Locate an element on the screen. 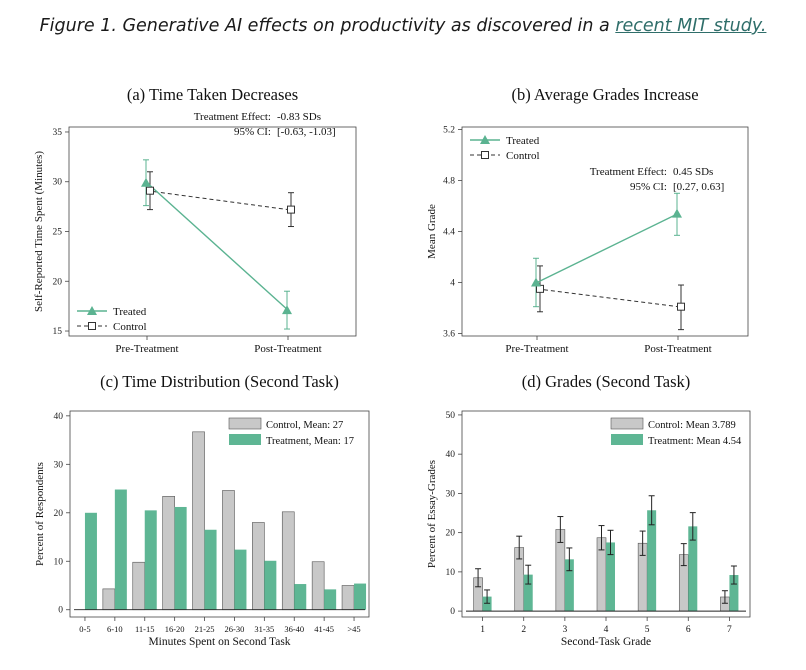 This screenshot has width=806, height=670. x-tick-label: 4 is located at coordinates (606, 630).